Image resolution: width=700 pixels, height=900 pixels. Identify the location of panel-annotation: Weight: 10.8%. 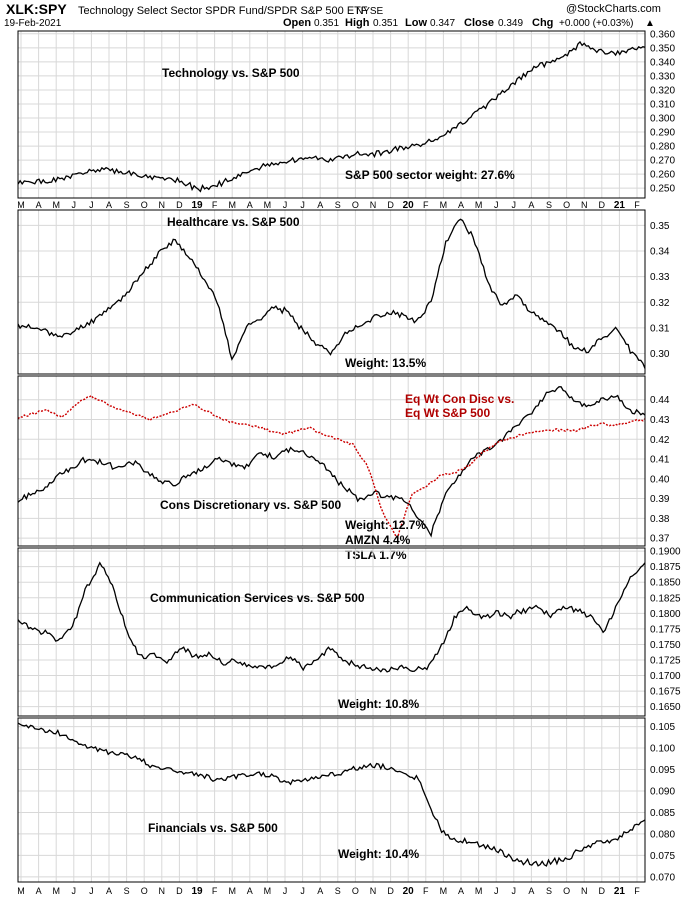
(378, 704).